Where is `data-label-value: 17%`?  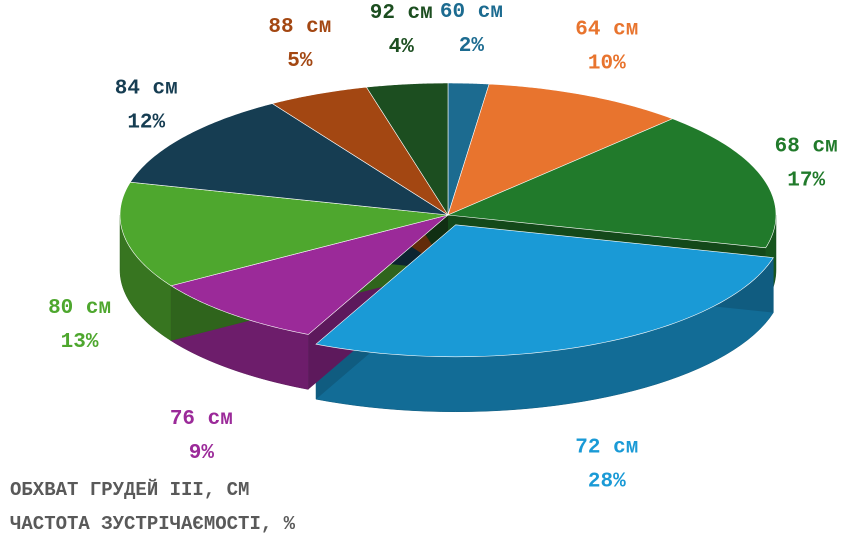 data-label-value: 17% is located at coordinates (806, 180).